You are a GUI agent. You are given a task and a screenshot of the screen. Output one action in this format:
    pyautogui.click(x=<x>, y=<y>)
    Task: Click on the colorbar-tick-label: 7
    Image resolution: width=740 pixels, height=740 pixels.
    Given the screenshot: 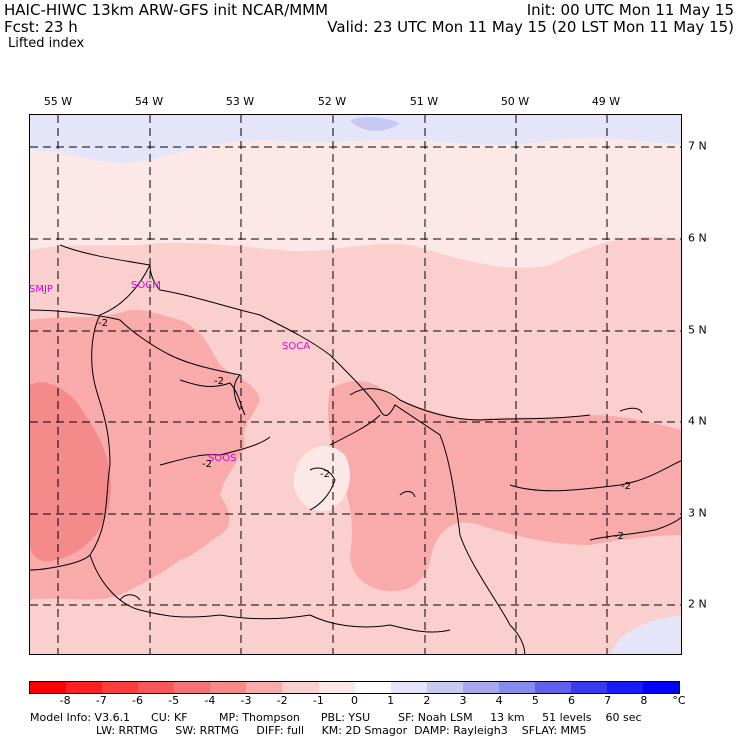 What is the action you would take?
    pyautogui.click(x=608, y=700)
    